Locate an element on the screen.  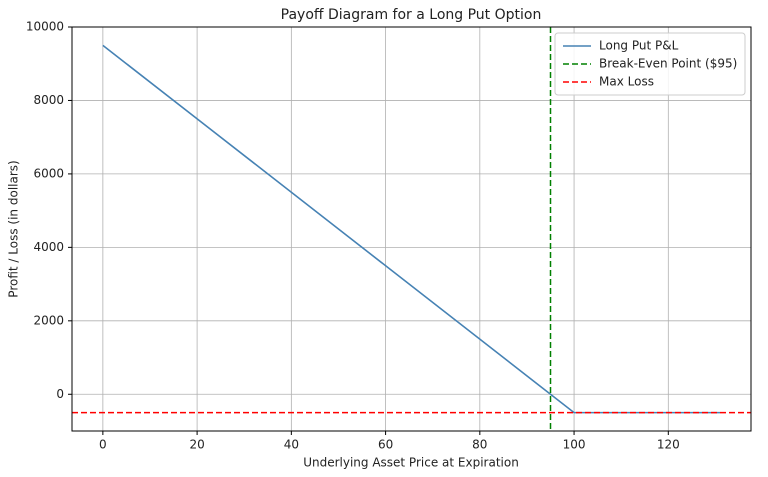
y-tick-label: 10000 is located at coordinates (45, 27).